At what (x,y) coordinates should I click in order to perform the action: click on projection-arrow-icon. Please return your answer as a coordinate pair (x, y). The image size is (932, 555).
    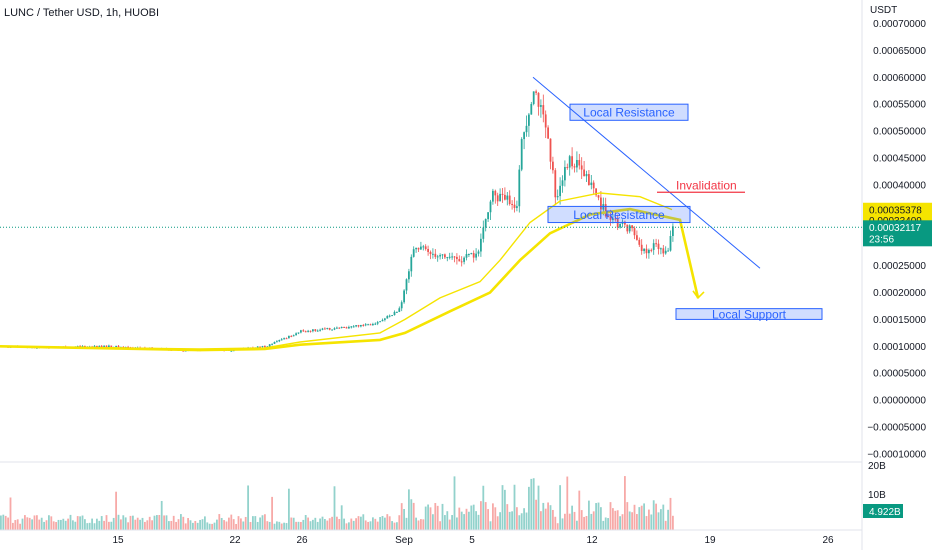
    Looking at the image, I should click on (698, 295).